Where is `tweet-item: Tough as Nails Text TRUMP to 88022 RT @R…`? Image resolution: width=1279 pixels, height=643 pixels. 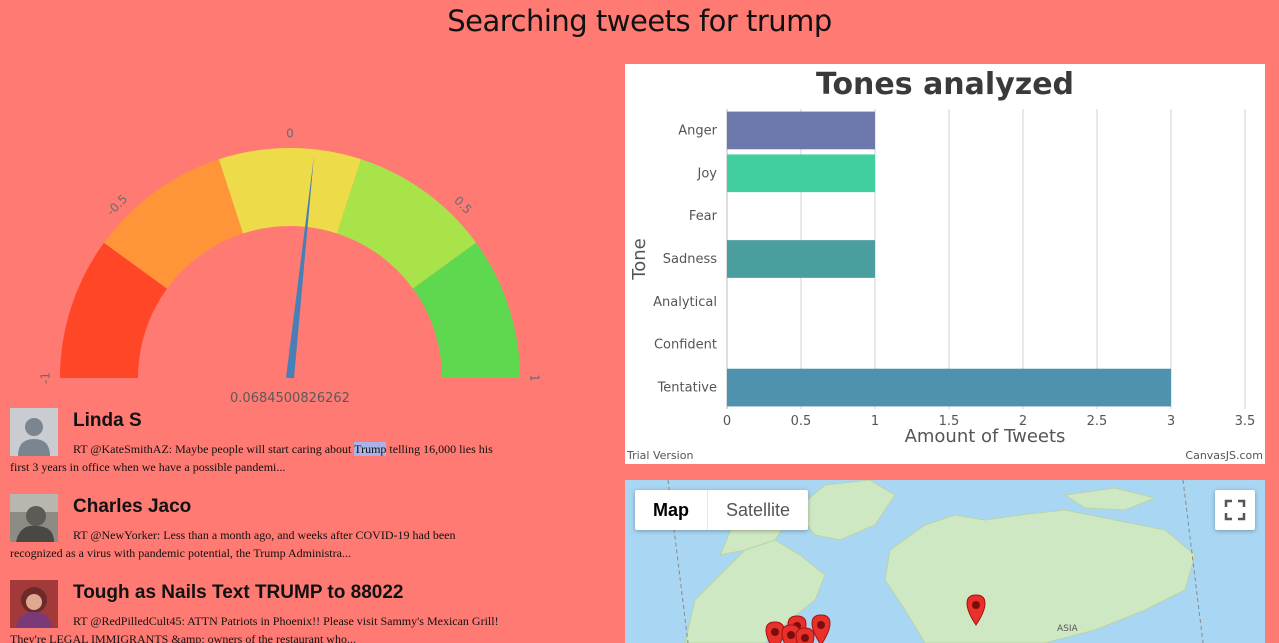 tweet-item: Tough as Nails Text TRUMP to 88022 RT @R… is located at coordinates (260, 611).